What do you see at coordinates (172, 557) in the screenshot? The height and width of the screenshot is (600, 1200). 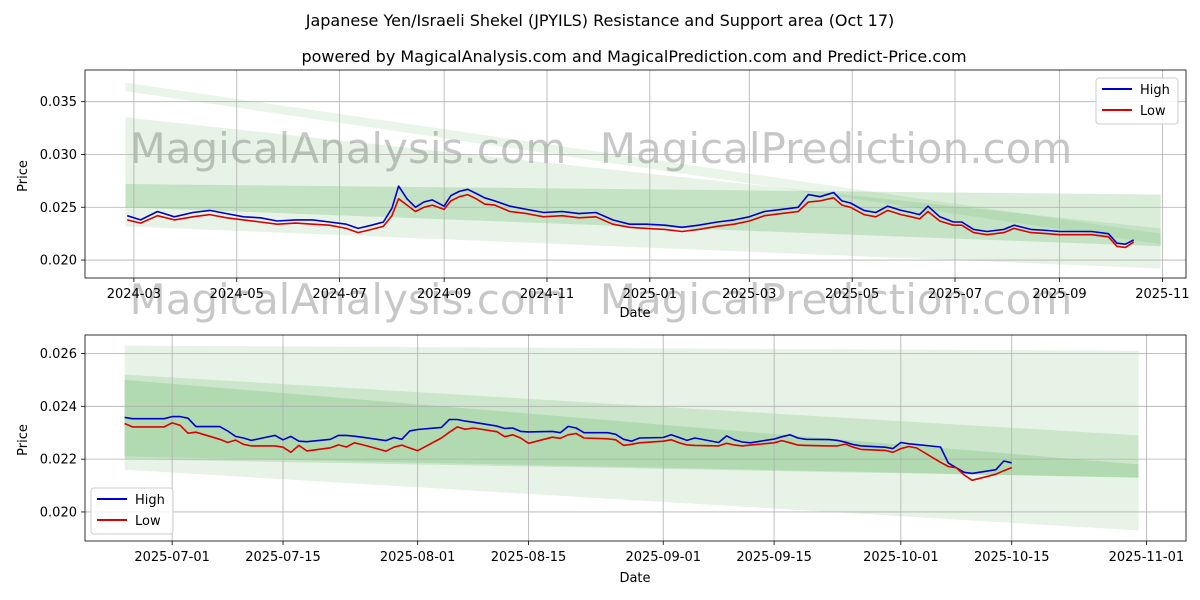 I see `bottom-chart-x-tick-label: 2025-07-01` at bounding box center [172, 557].